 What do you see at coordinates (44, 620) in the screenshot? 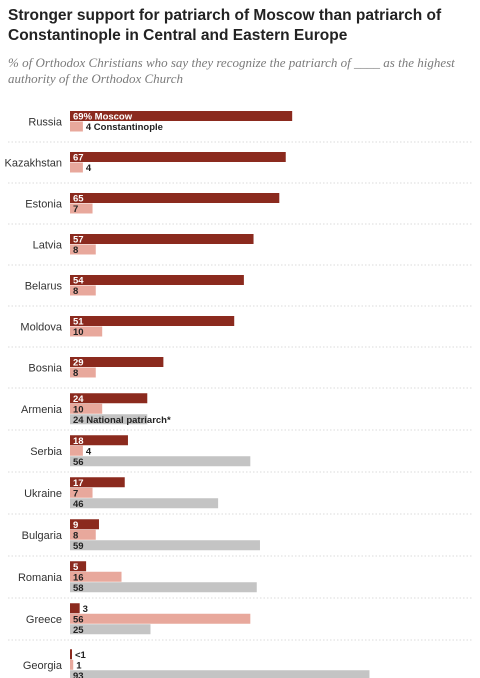
I see `category-label-greece: Greece` at bounding box center [44, 620].